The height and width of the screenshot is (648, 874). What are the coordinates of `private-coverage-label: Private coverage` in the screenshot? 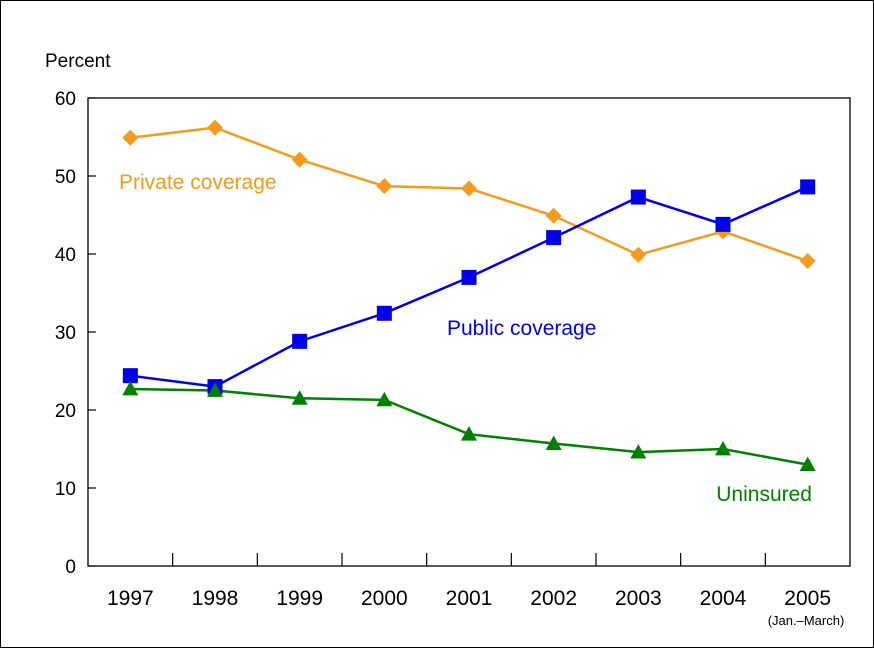 It's located at (198, 182).